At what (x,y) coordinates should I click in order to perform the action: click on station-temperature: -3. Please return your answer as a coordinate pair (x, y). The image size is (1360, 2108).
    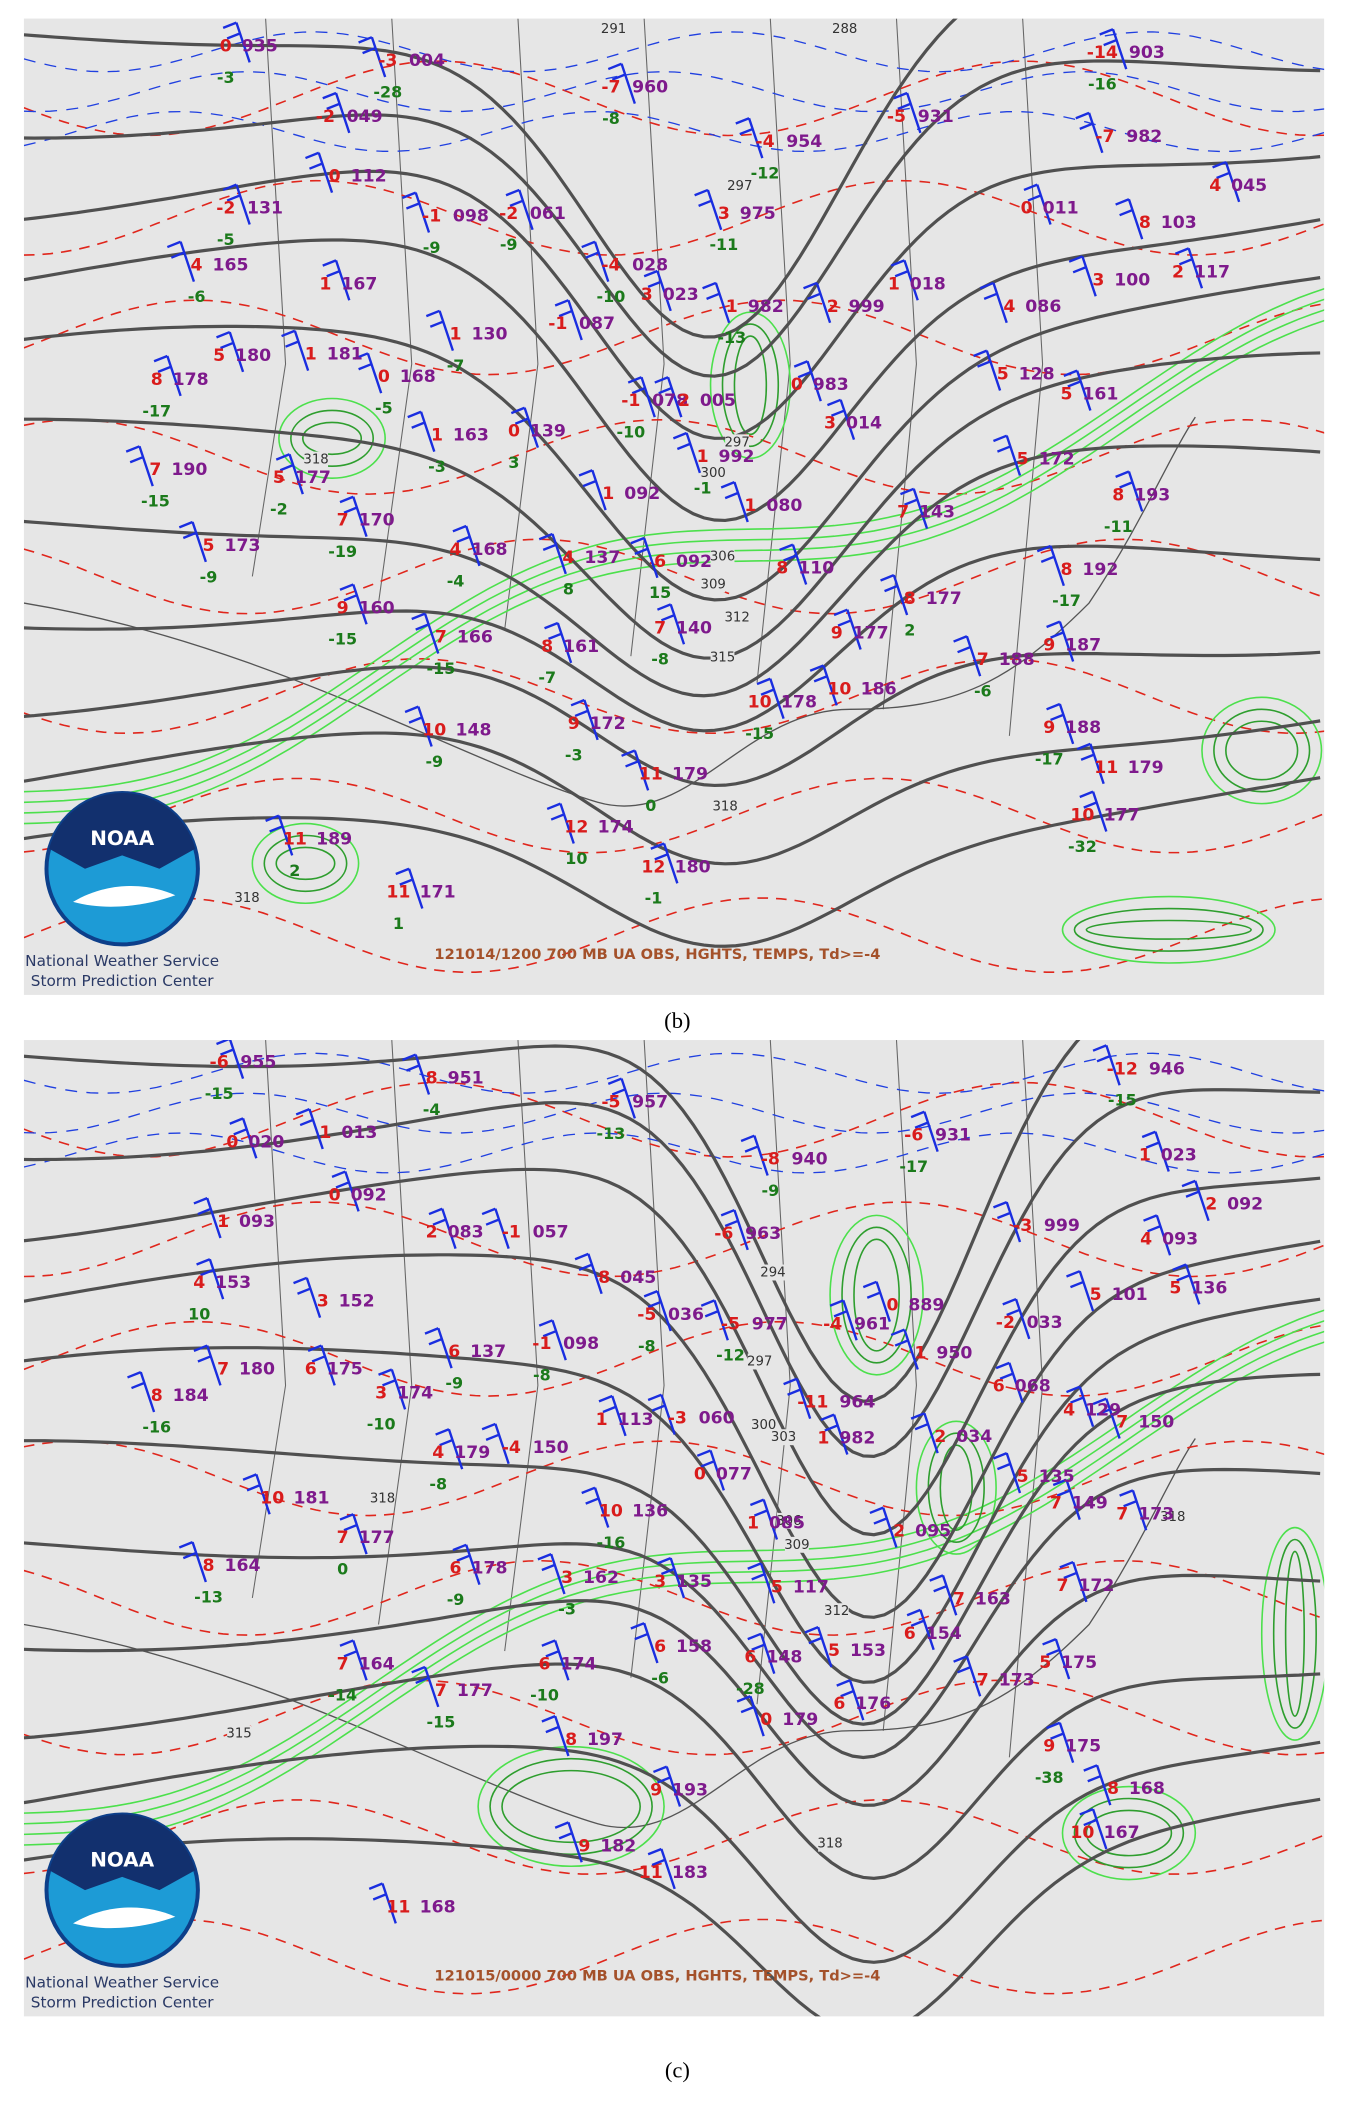
    Looking at the image, I should click on (677, 1419).